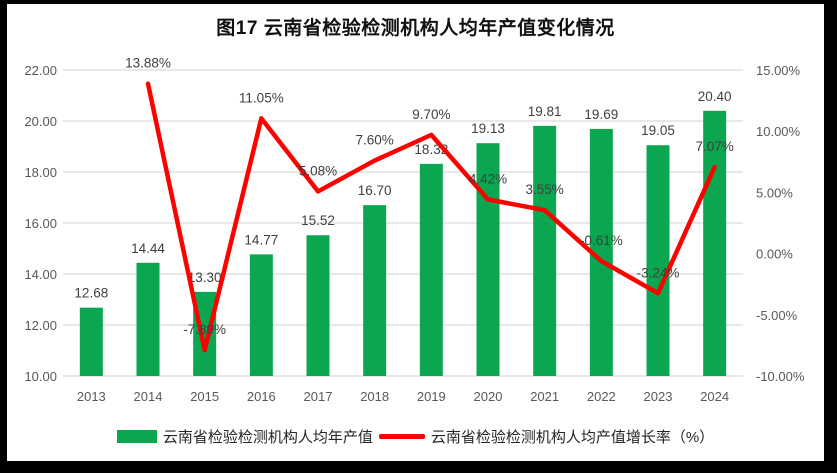 This screenshot has height=473, width=837. What do you see at coordinates (714, 396) in the screenshot?
I see `x-axis-tick: 2024` at bounding box center [714, 396].